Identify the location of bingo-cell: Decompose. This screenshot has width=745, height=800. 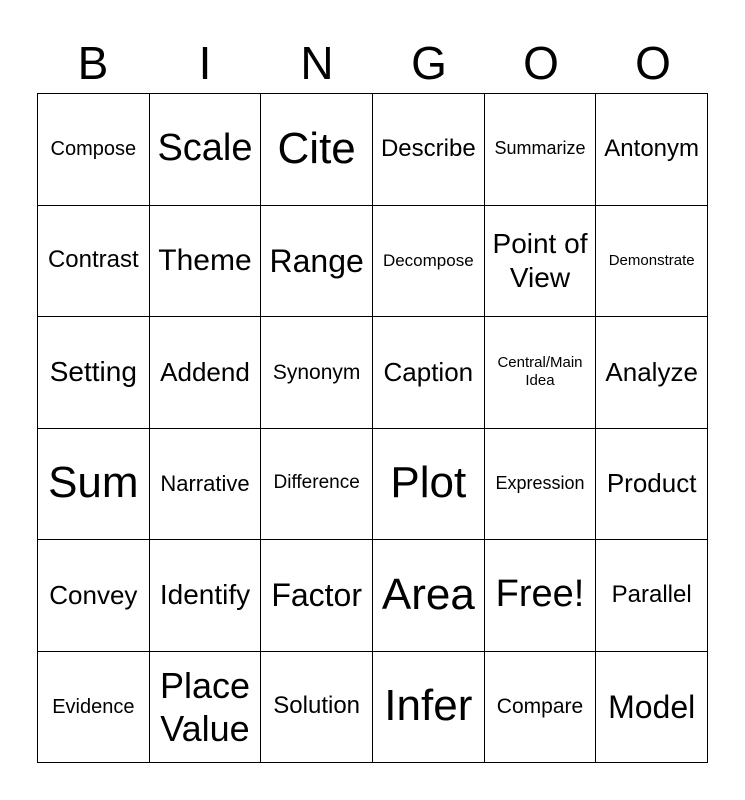
(428, 261).